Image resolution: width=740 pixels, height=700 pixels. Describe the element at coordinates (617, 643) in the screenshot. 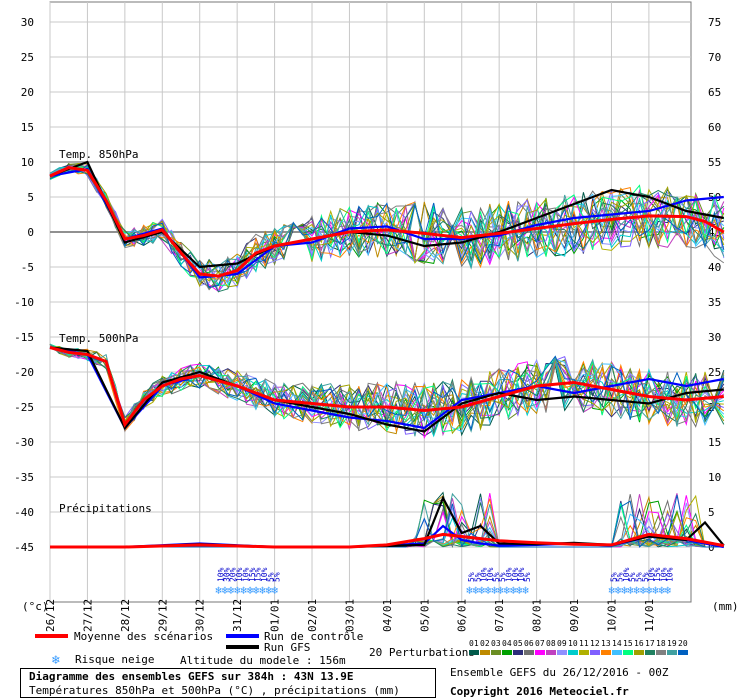

I see `perturbation-number: 14` at that location.